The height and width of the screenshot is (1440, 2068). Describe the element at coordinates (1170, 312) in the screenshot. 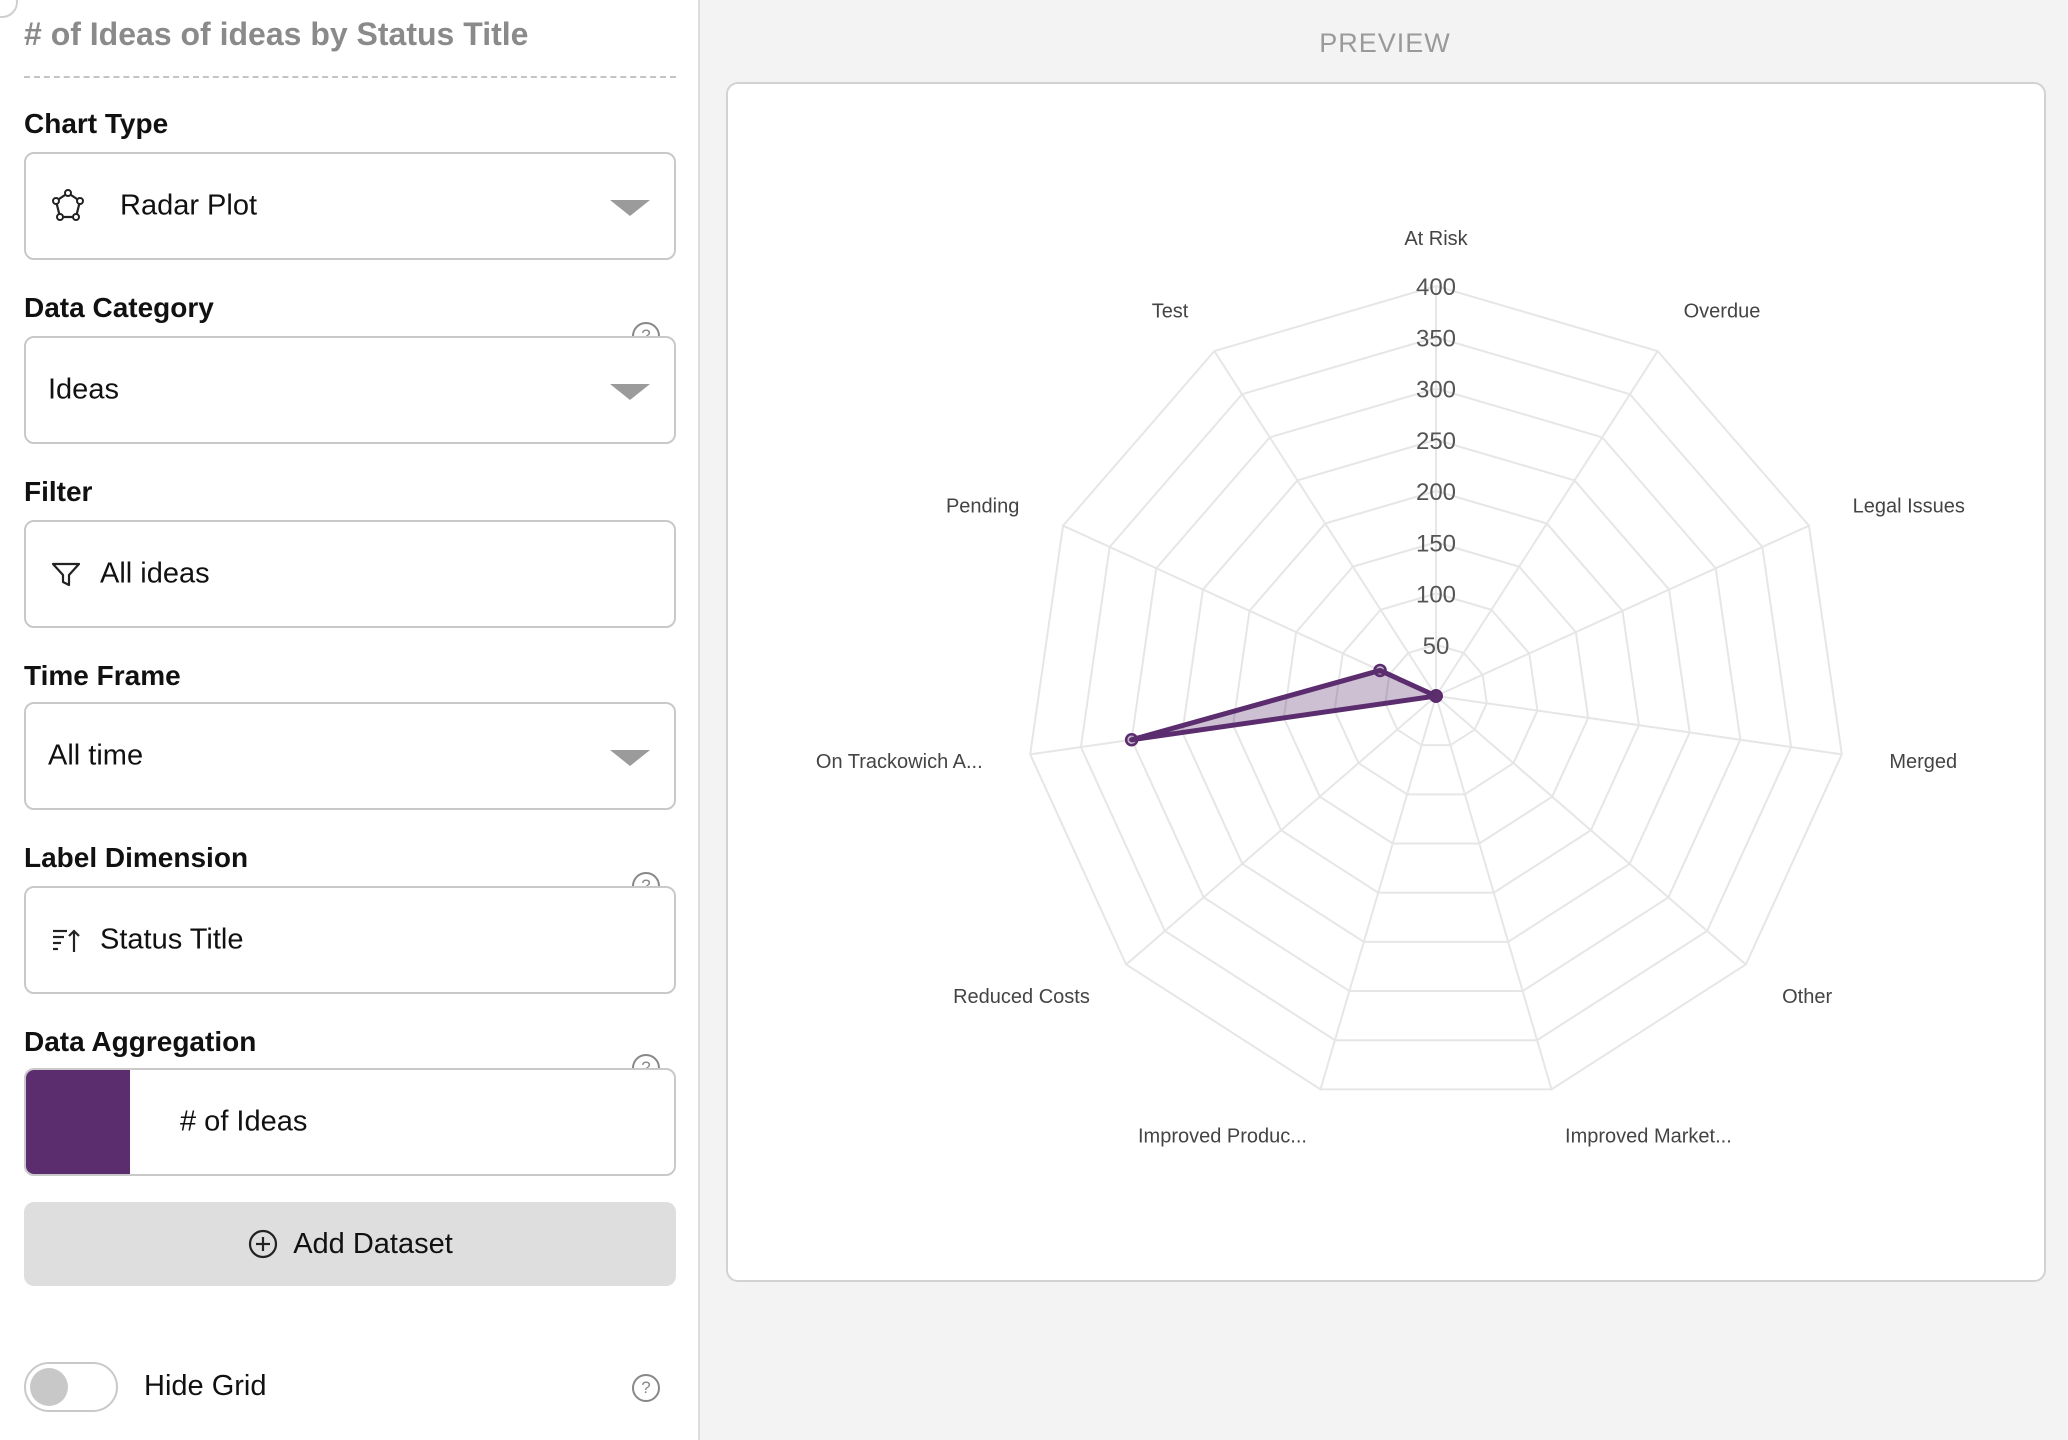

I see `category-label: Test` at that location.